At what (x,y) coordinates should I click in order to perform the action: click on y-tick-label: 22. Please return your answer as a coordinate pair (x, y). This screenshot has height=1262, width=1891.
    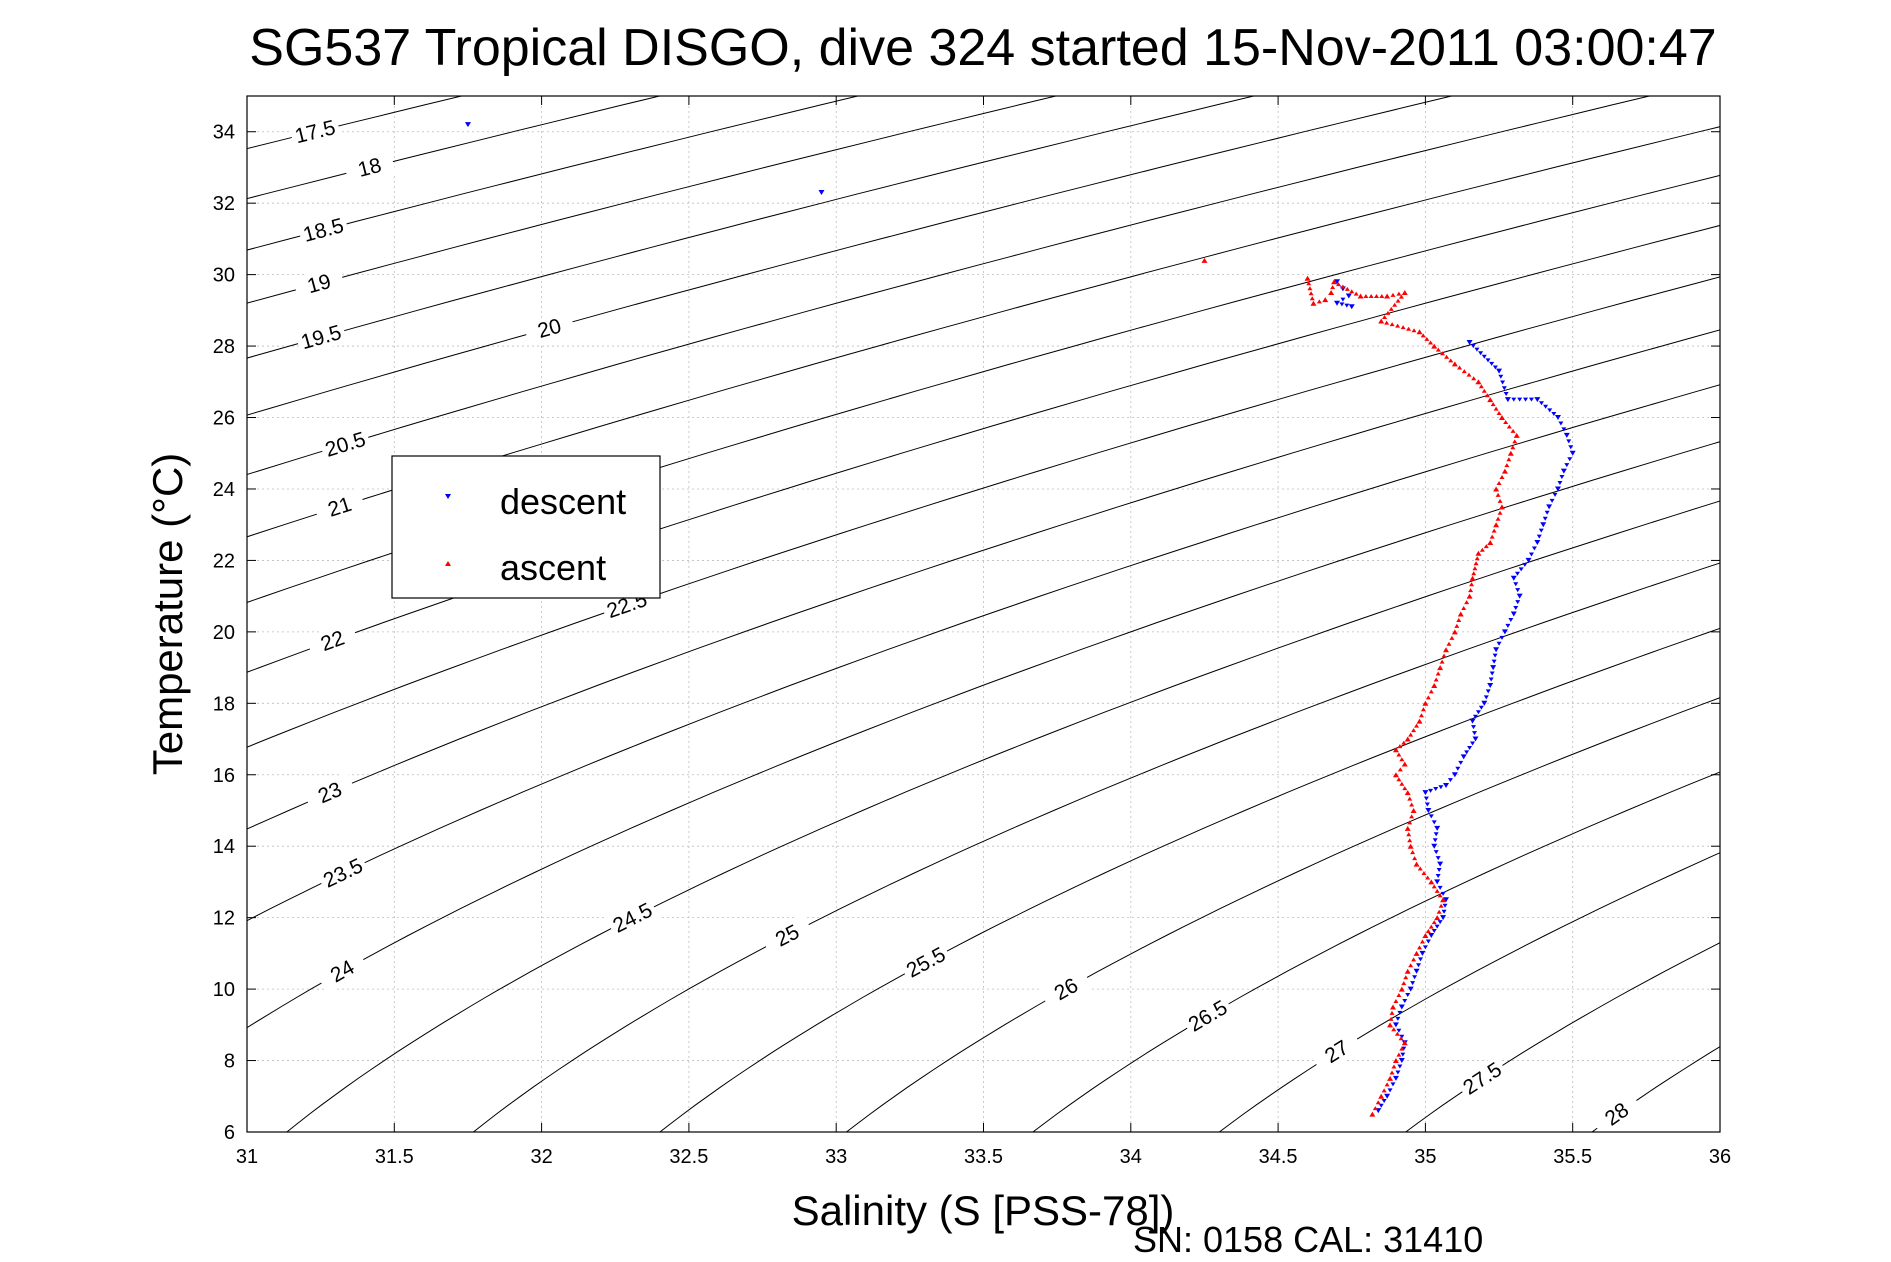
    Looking at the image, I should click on (224, 561).